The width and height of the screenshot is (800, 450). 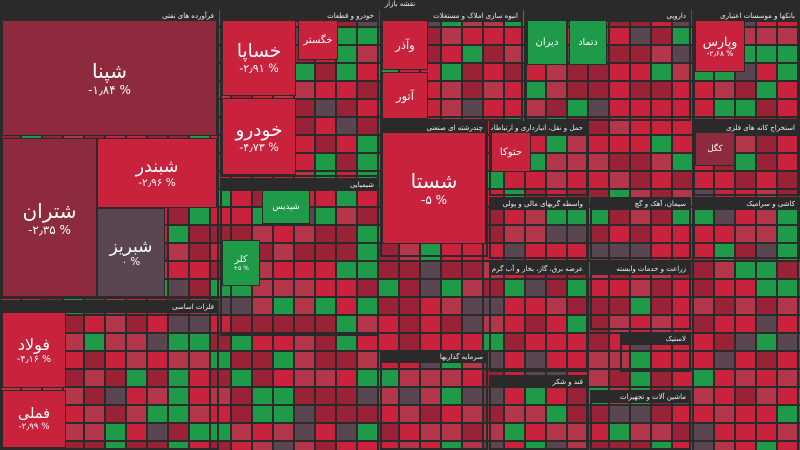 I want to click on sector: حمل و نقل، انبارداری و ارتباطات, so click(x=538, y=158).